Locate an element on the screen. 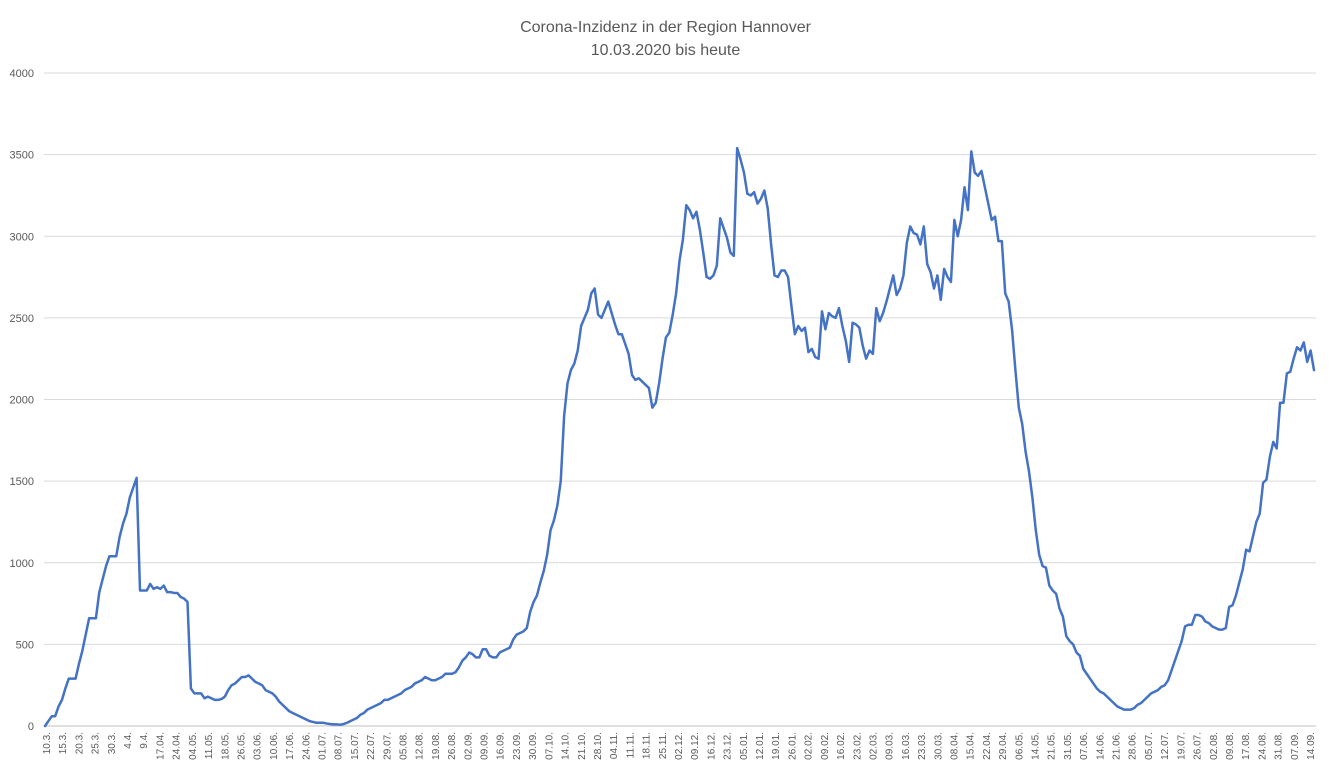  x-tick-label: 16.09. is located at coordinates (501, 746).